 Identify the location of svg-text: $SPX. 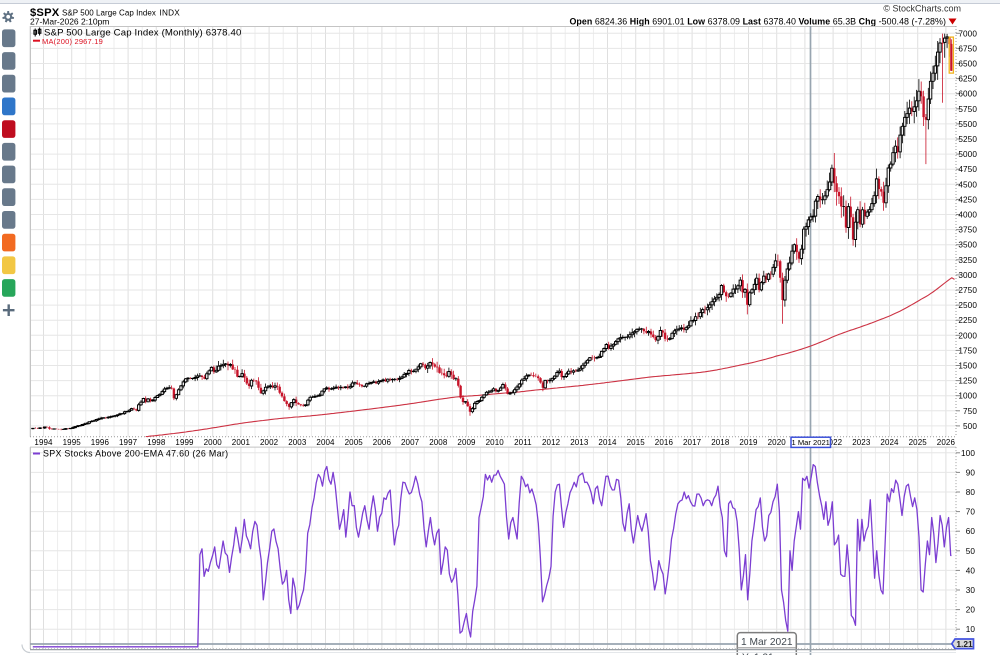
(45, 13).